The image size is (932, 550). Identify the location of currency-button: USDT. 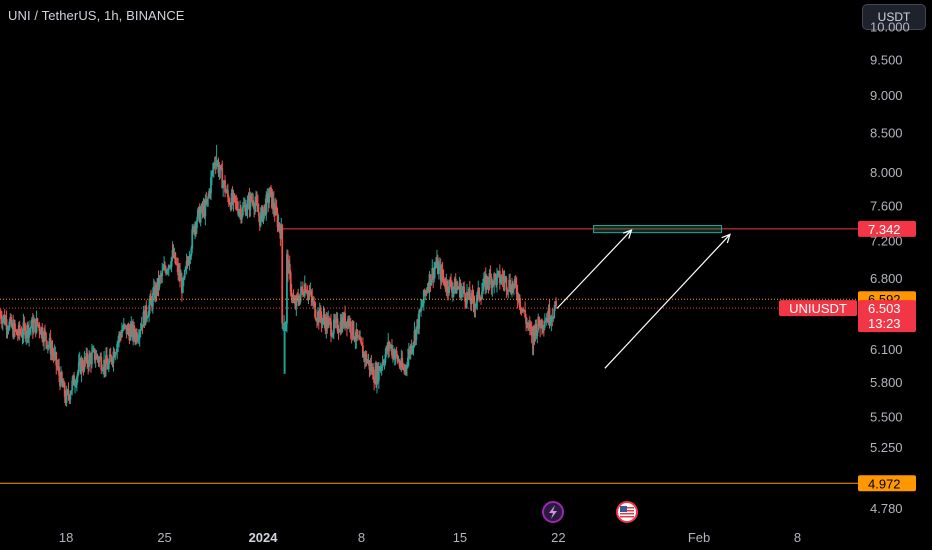
(894, 17).